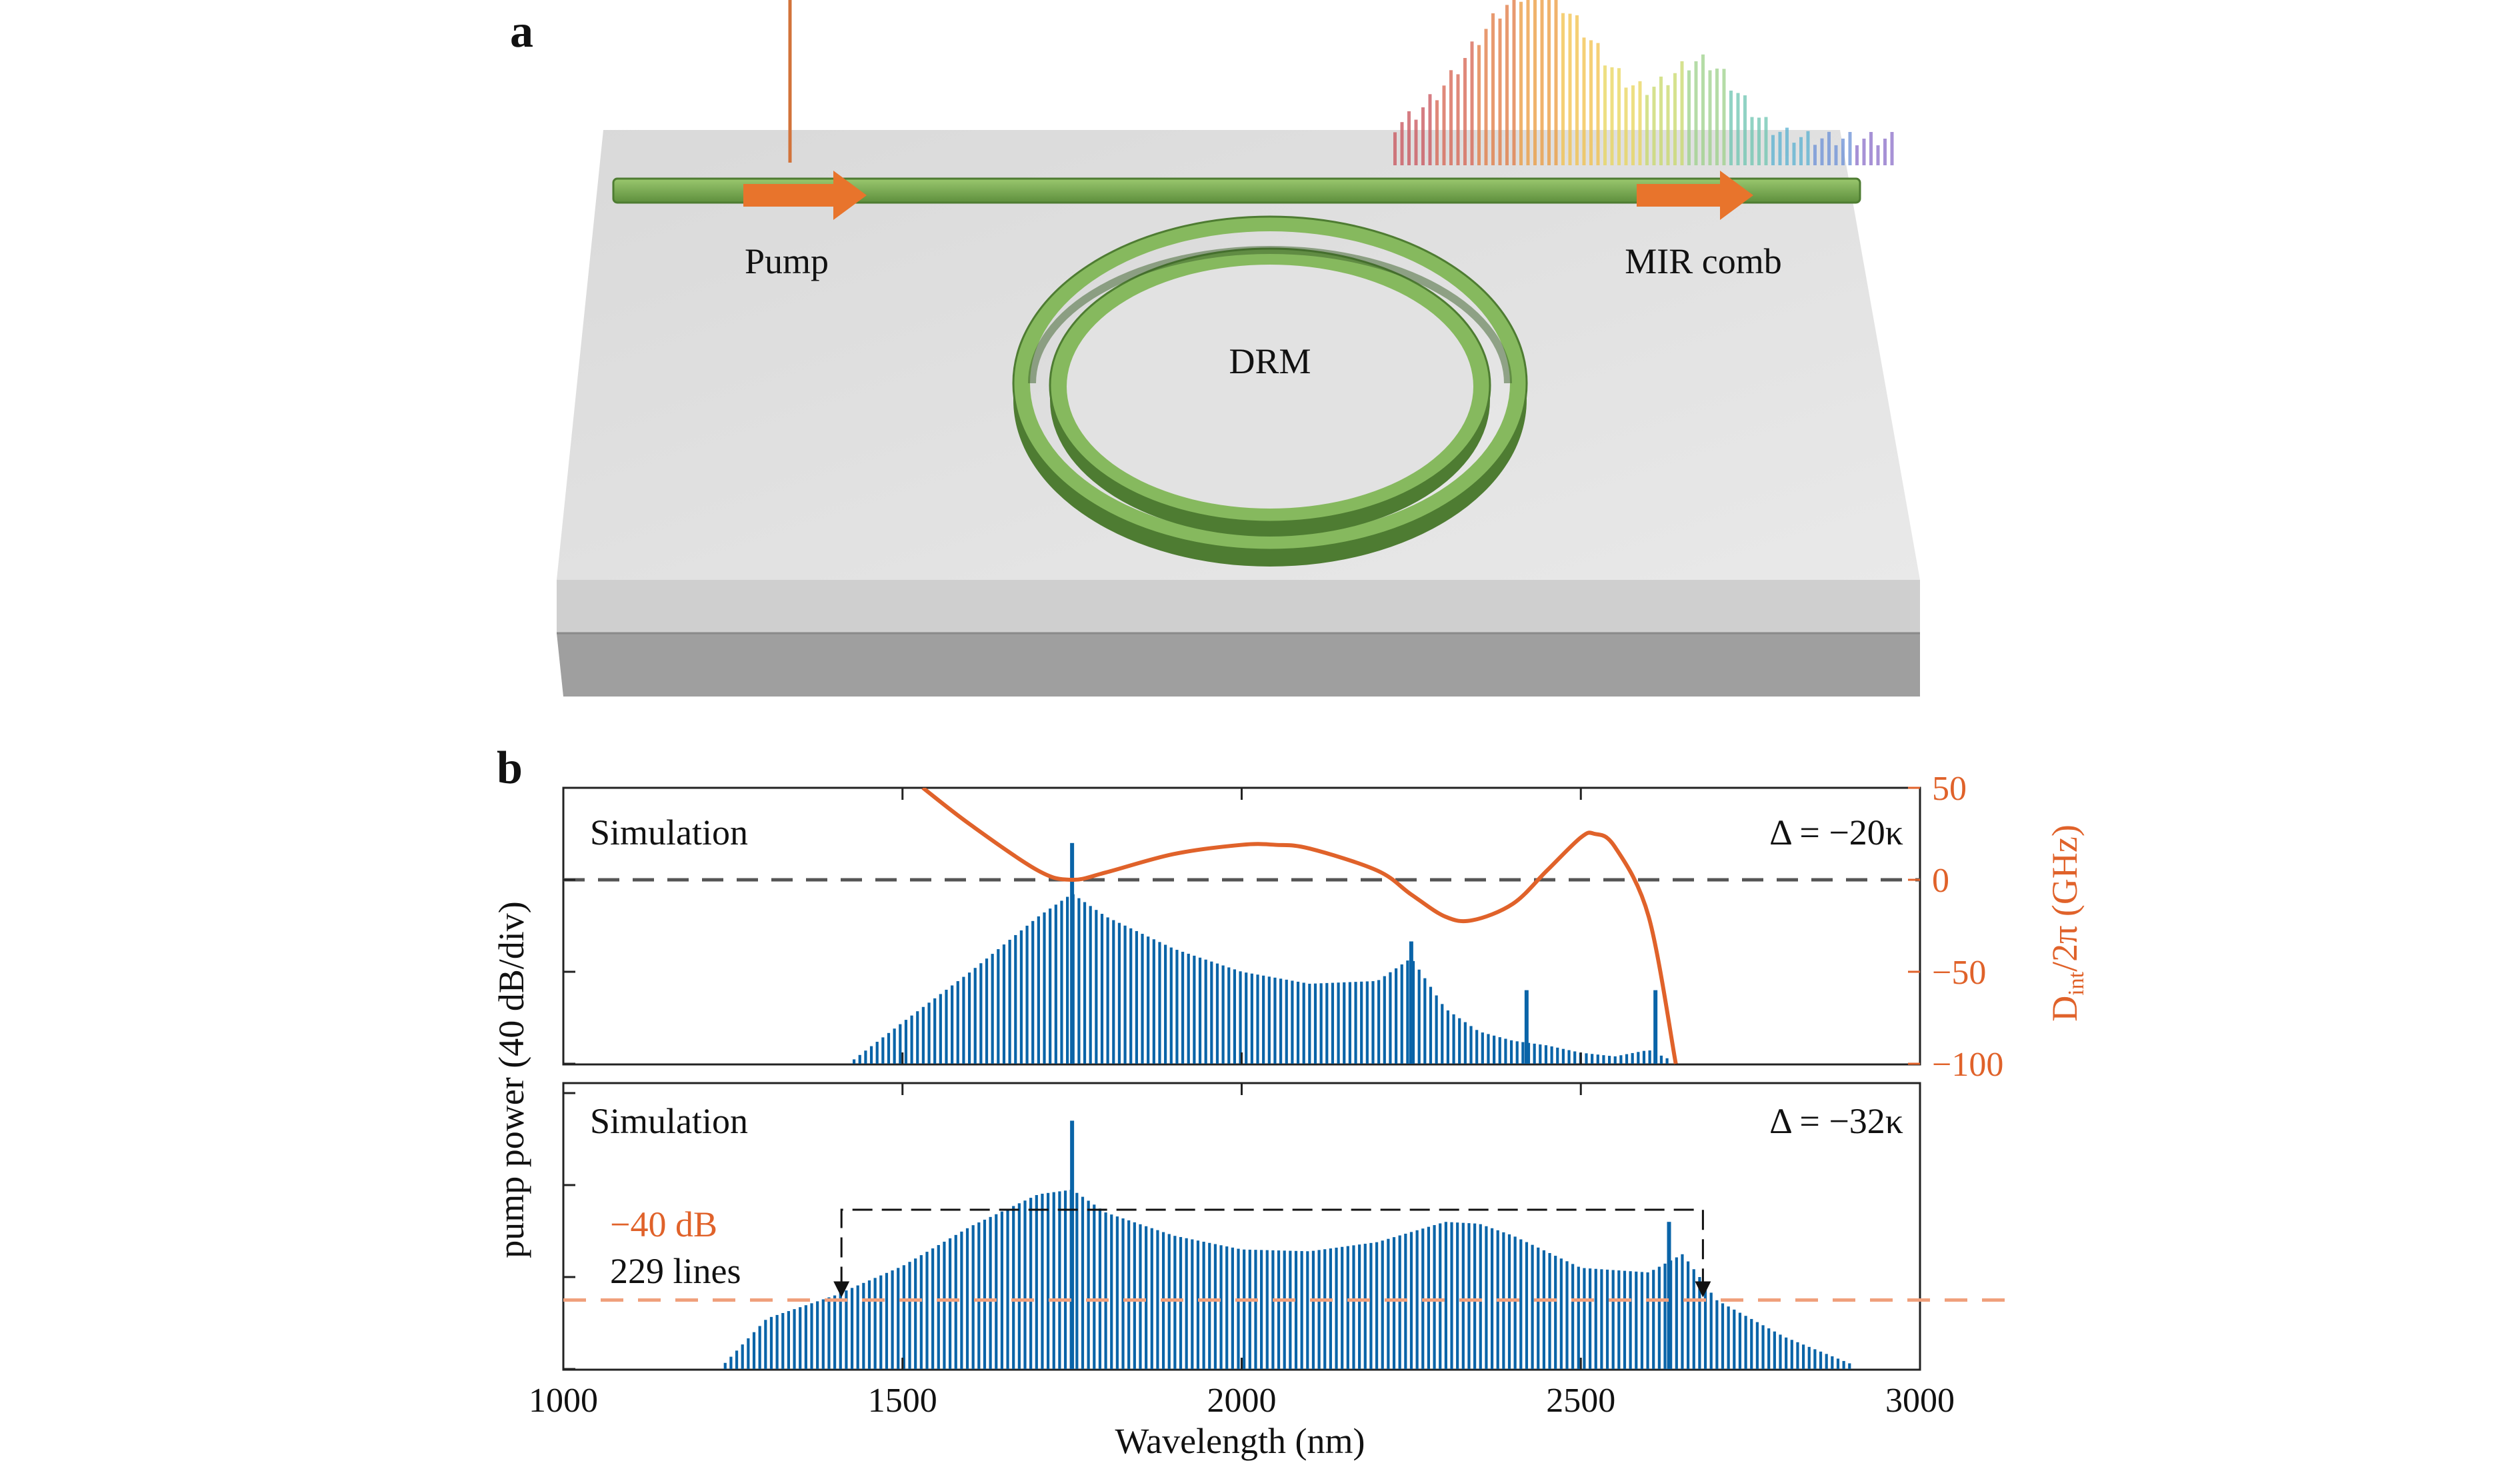 The image size is (2520, 1463). I want to click on panel-a-letter: a, so click(521, 31).